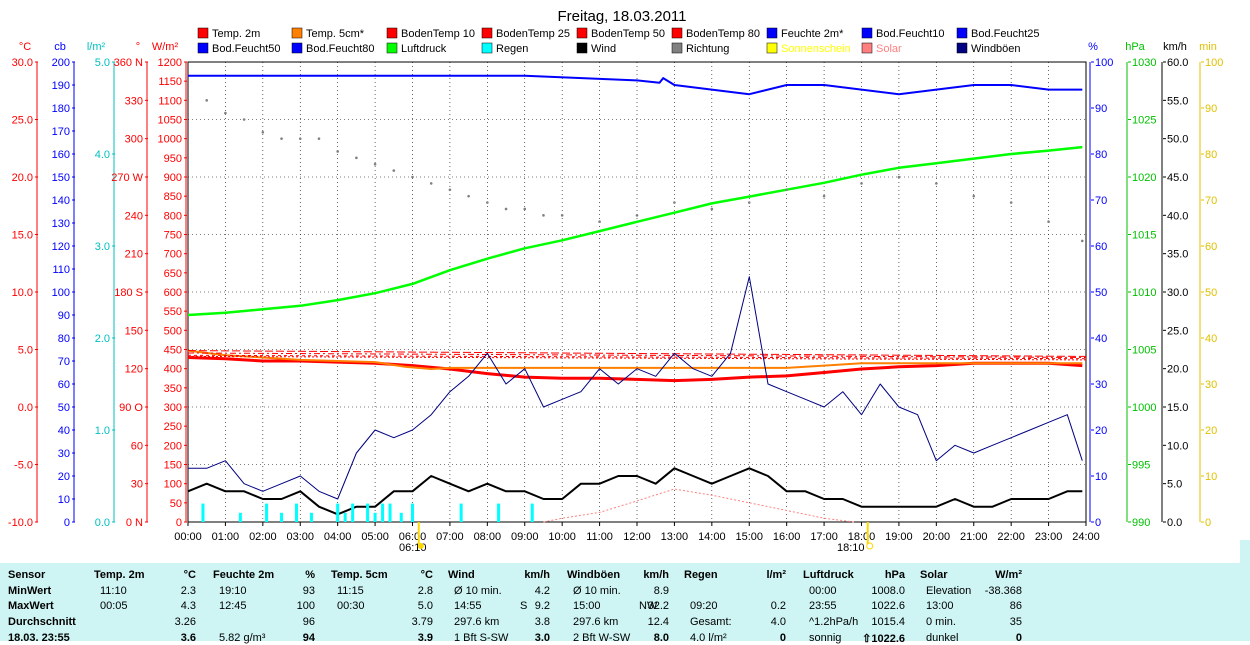 The width and height of the screenshot is (1250, 645). What do you see at coordinates (533, 34) in the screenshot?
I see `legend-label: BodenTemp 25` at bounding box center [533, 34].